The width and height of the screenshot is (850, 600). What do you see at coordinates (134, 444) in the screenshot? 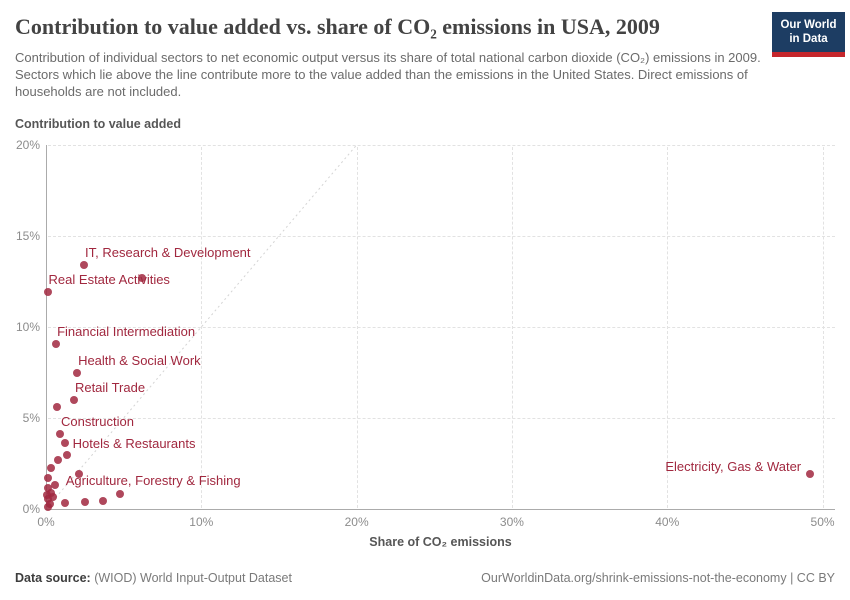
I see `point-label: Hotels & Restaurants` at bounding box center [134, 444].